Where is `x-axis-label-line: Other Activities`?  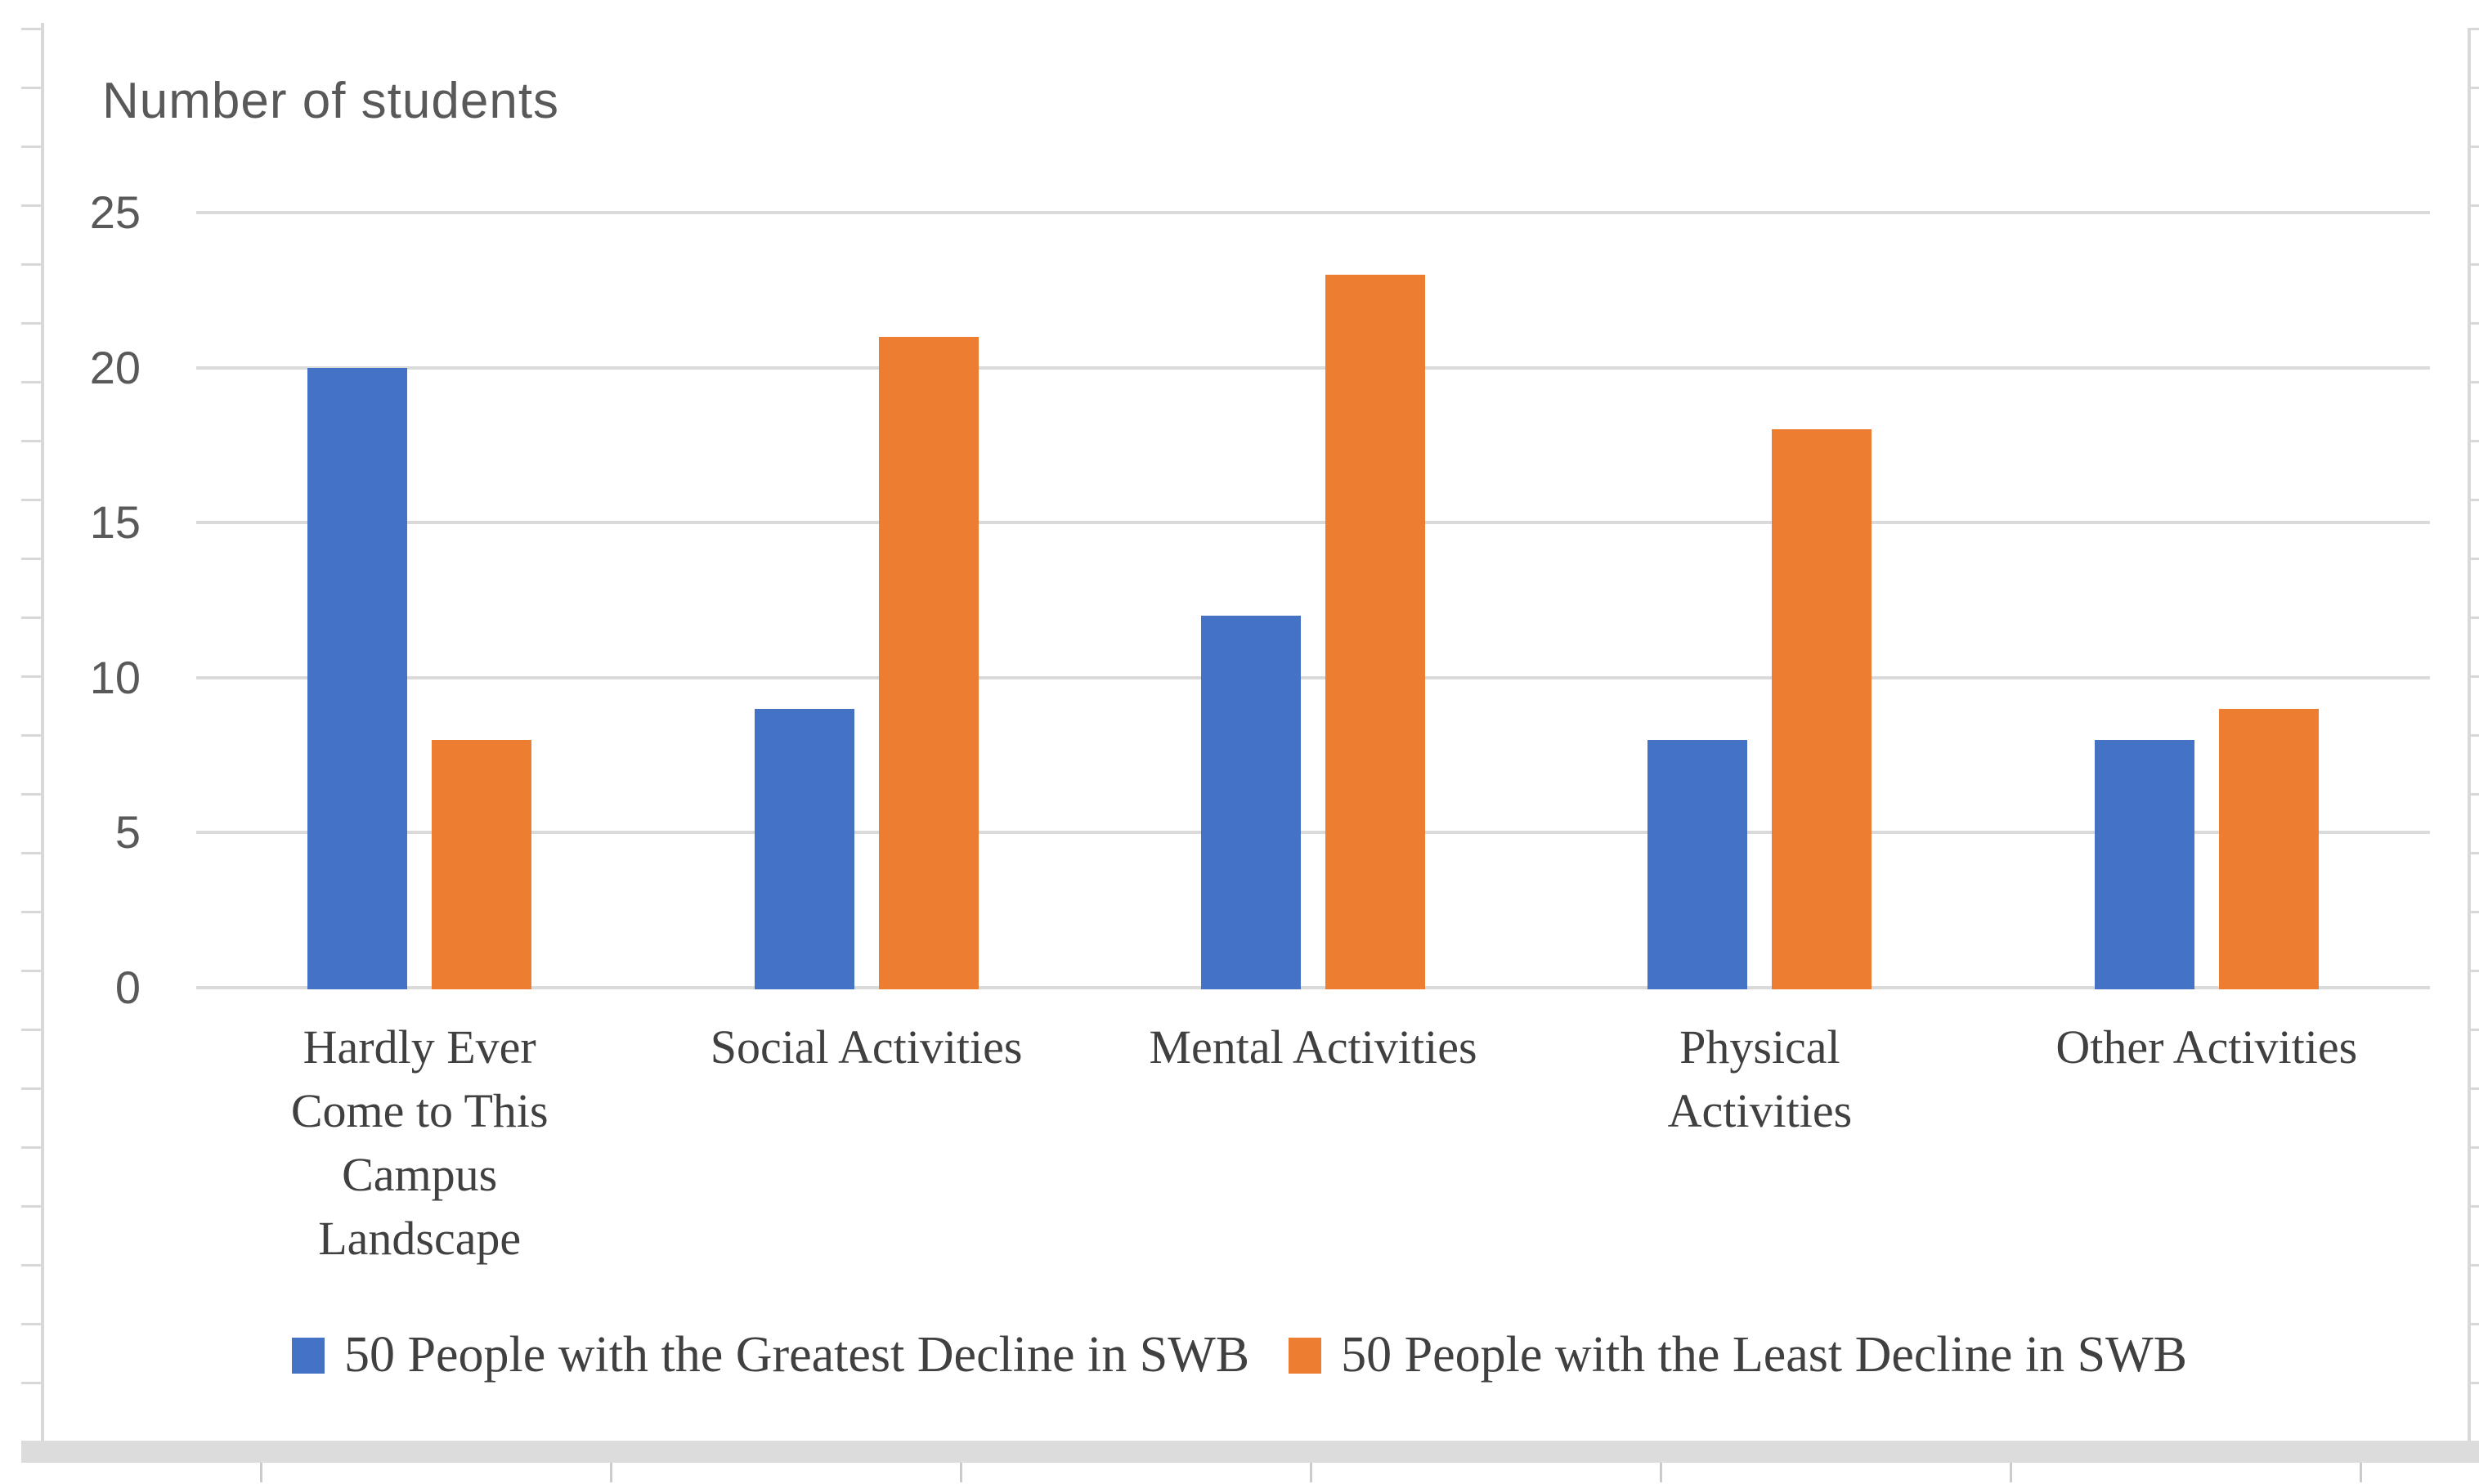
x-axis-label-line: Other Activities is located at coordinates (2206, 1047).